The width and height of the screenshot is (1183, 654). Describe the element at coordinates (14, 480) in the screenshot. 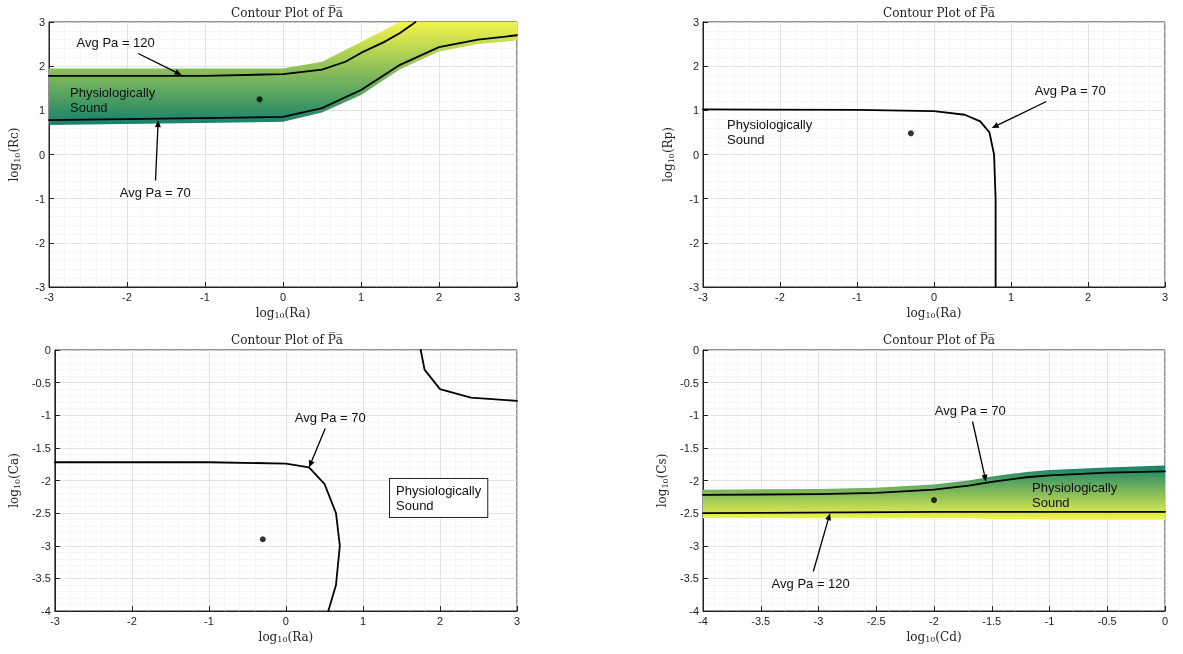

I see `y-axis-title: log10(Ca)` at that location.